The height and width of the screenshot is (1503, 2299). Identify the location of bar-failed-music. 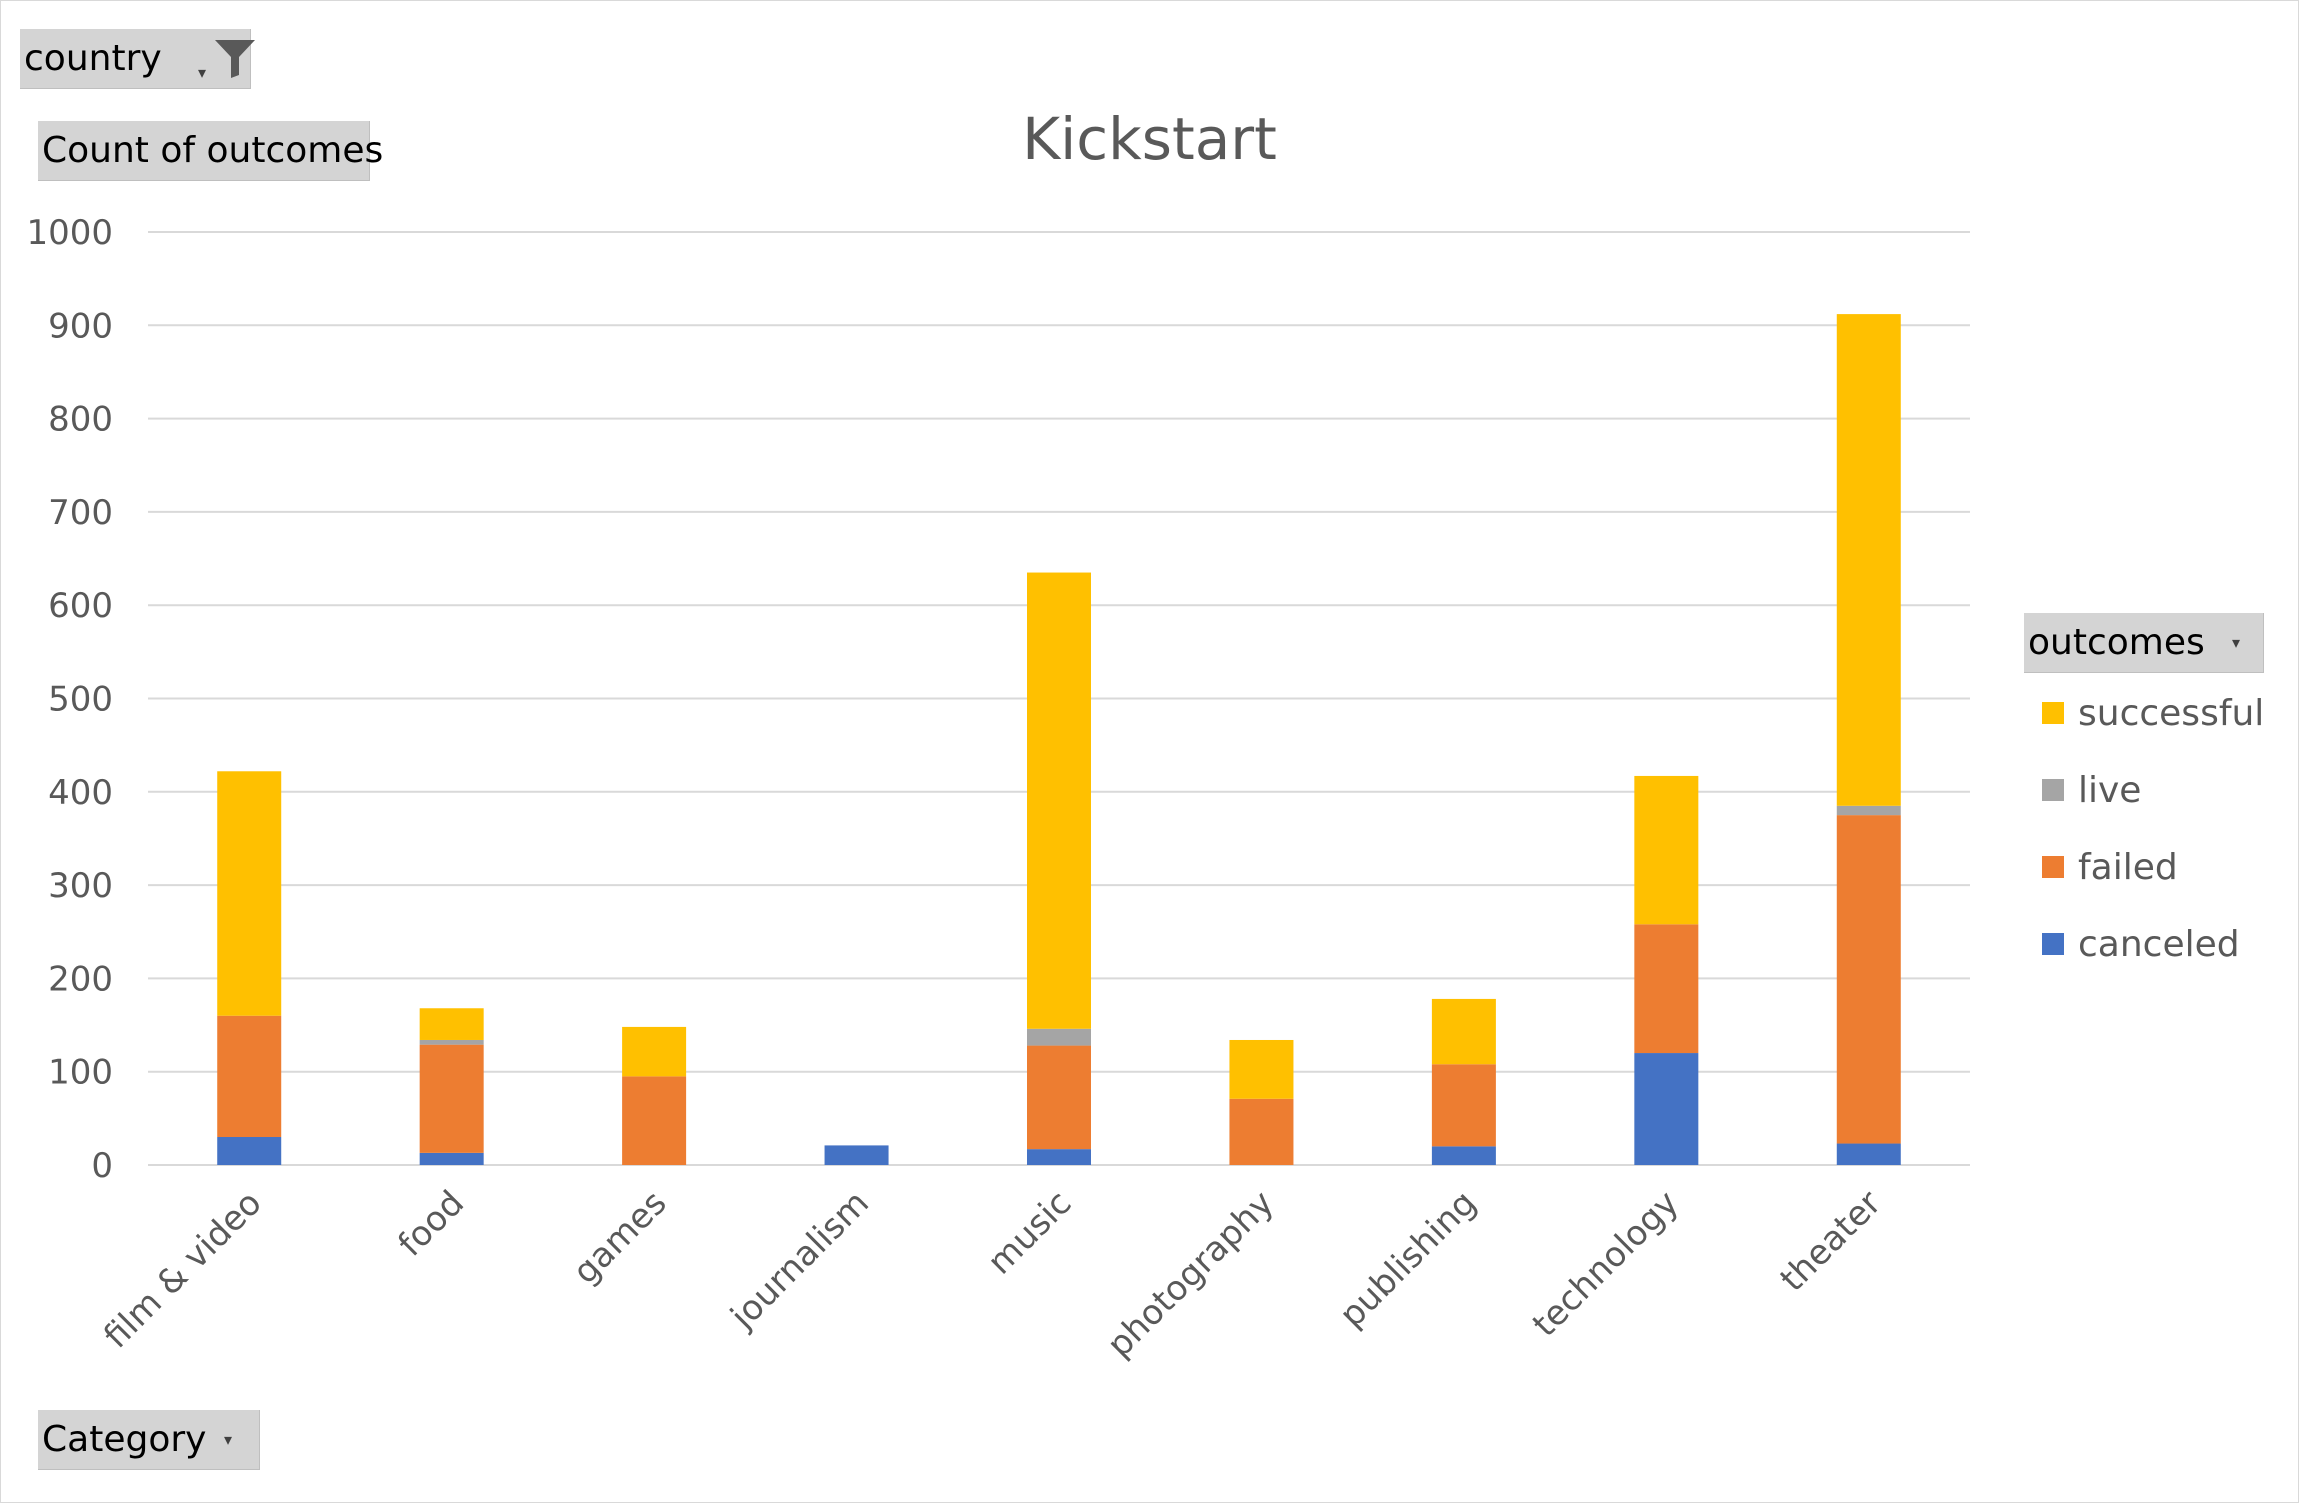
(1059, 1097).